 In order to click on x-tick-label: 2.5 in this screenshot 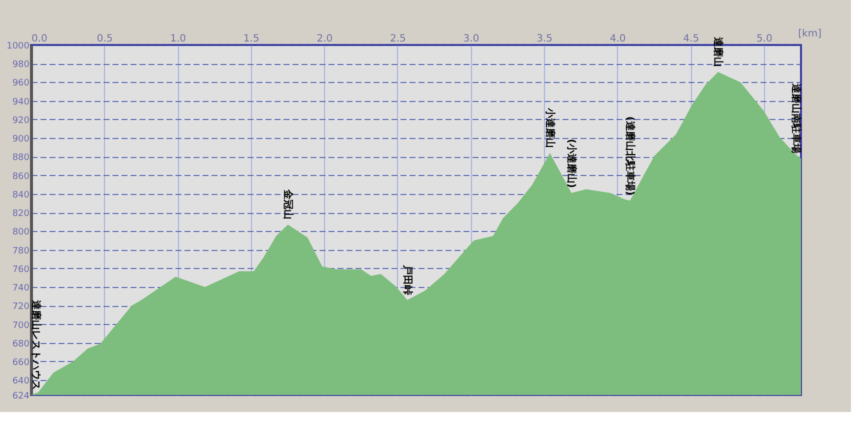, I will do `click(398, 39)`.